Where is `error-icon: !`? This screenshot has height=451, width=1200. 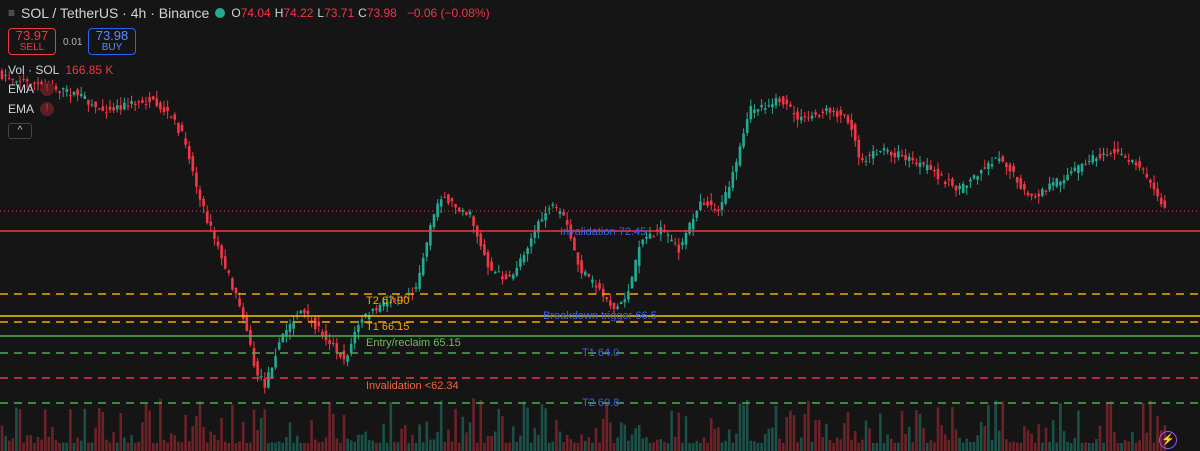
error-icon: ! is located at coordinates (47, 109).